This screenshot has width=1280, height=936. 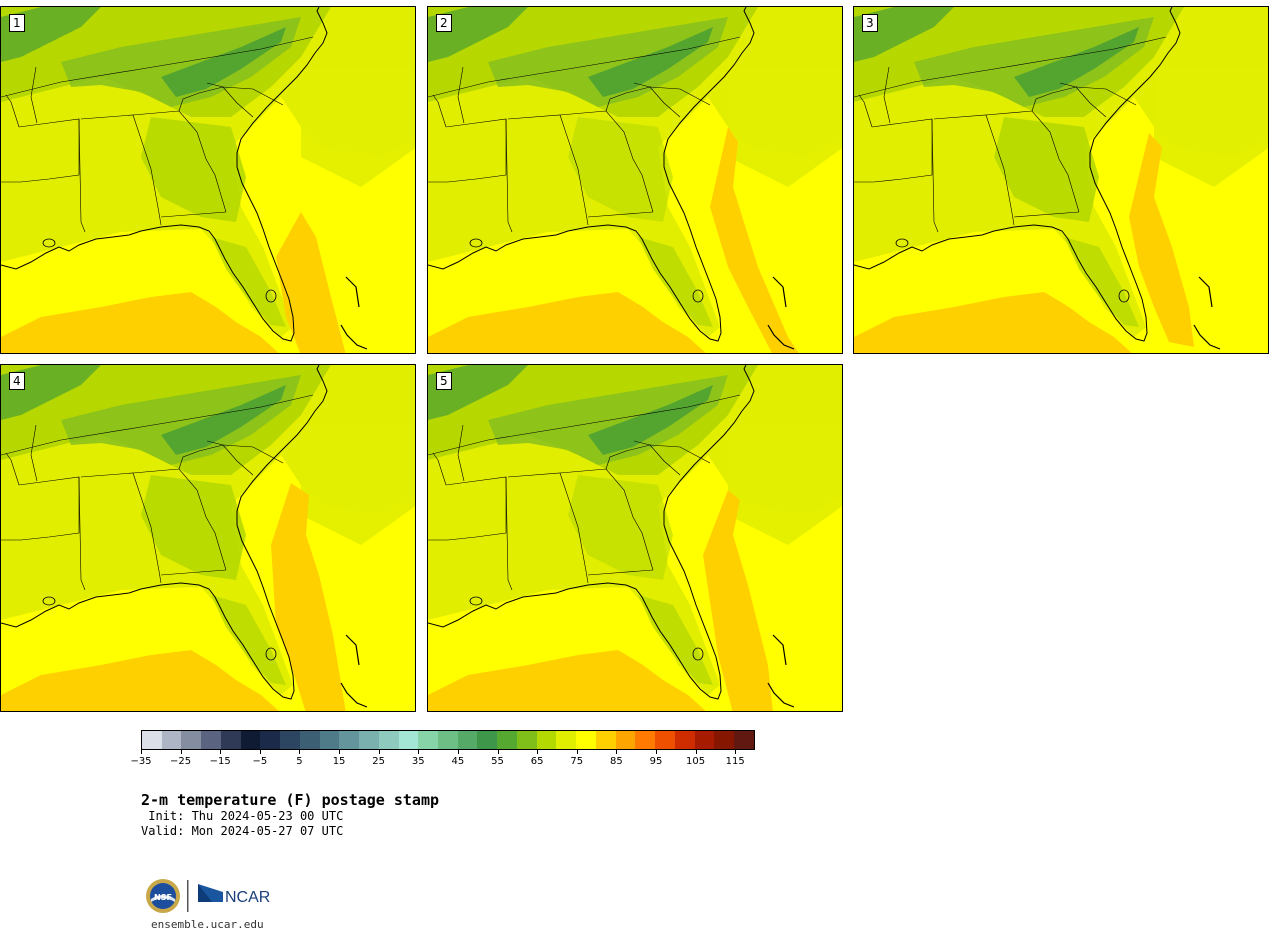 I want to click on member-number-label: 2, so click(x=444, y=23).